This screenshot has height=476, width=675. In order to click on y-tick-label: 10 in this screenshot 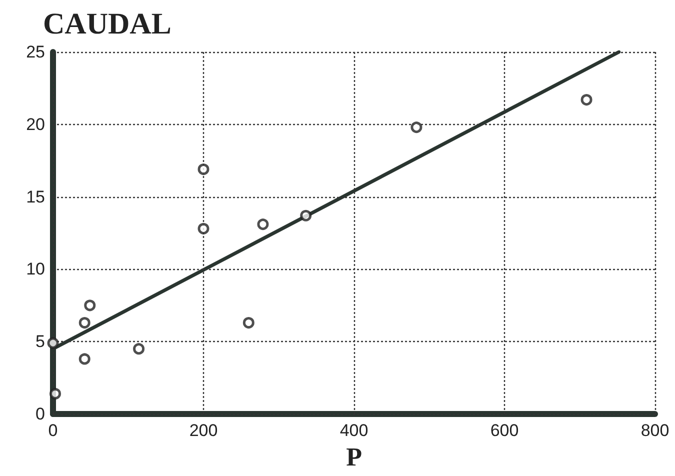, I will do `click(35, 269)`.